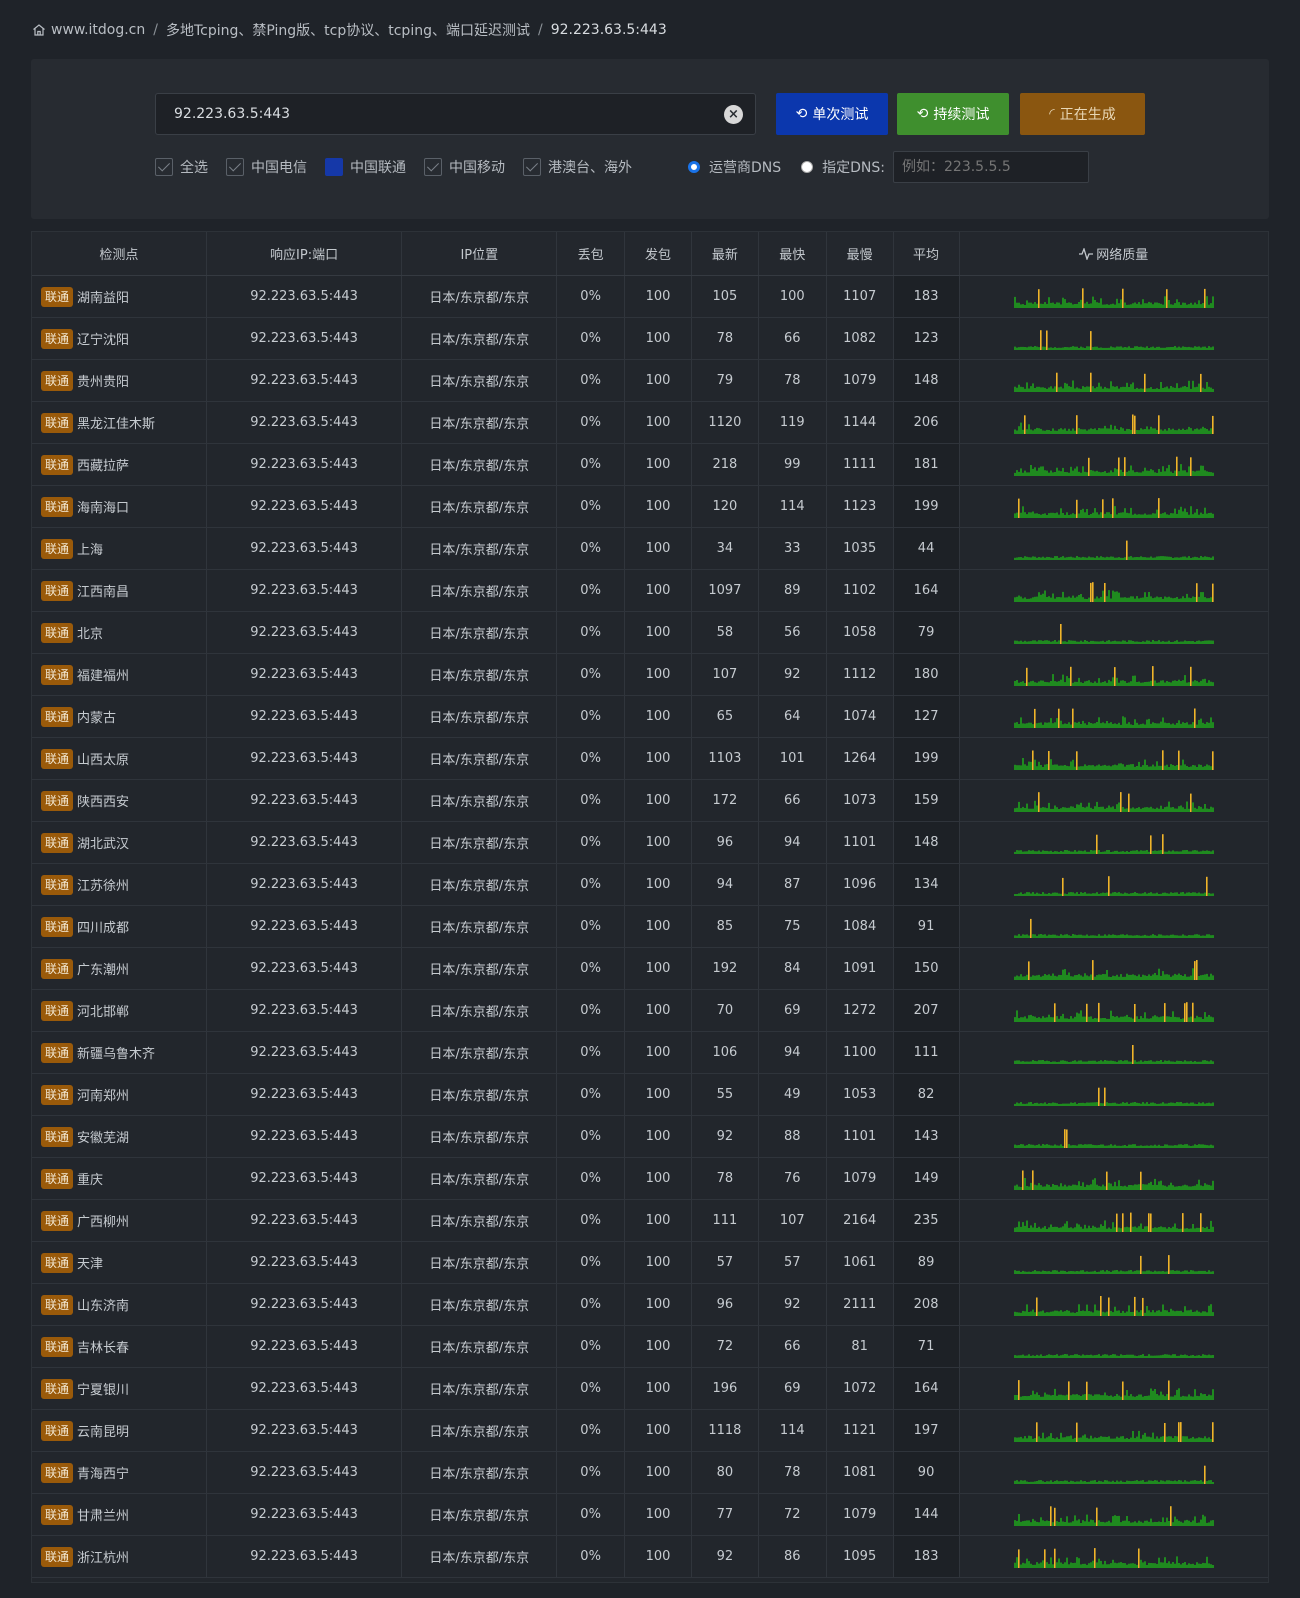  I want to click on col-last: 最新, so click(725, 253).